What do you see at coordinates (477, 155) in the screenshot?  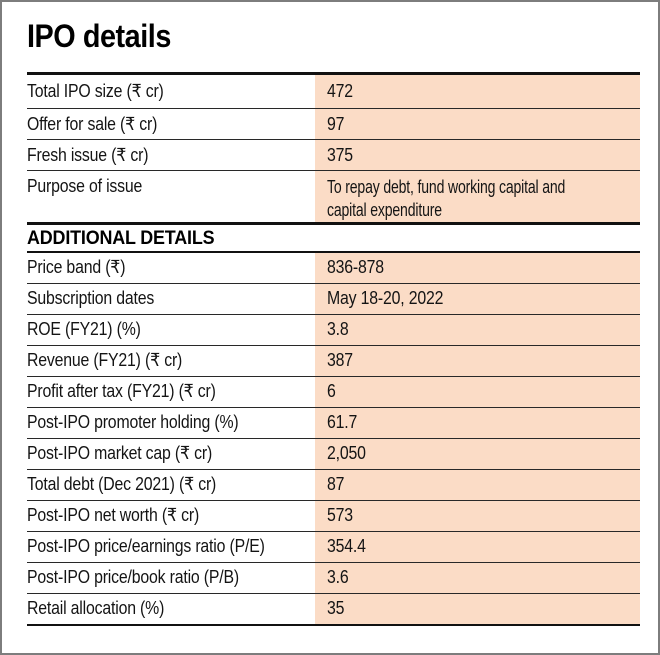 I see `row-value: 375` at bounding box center [477, 155].